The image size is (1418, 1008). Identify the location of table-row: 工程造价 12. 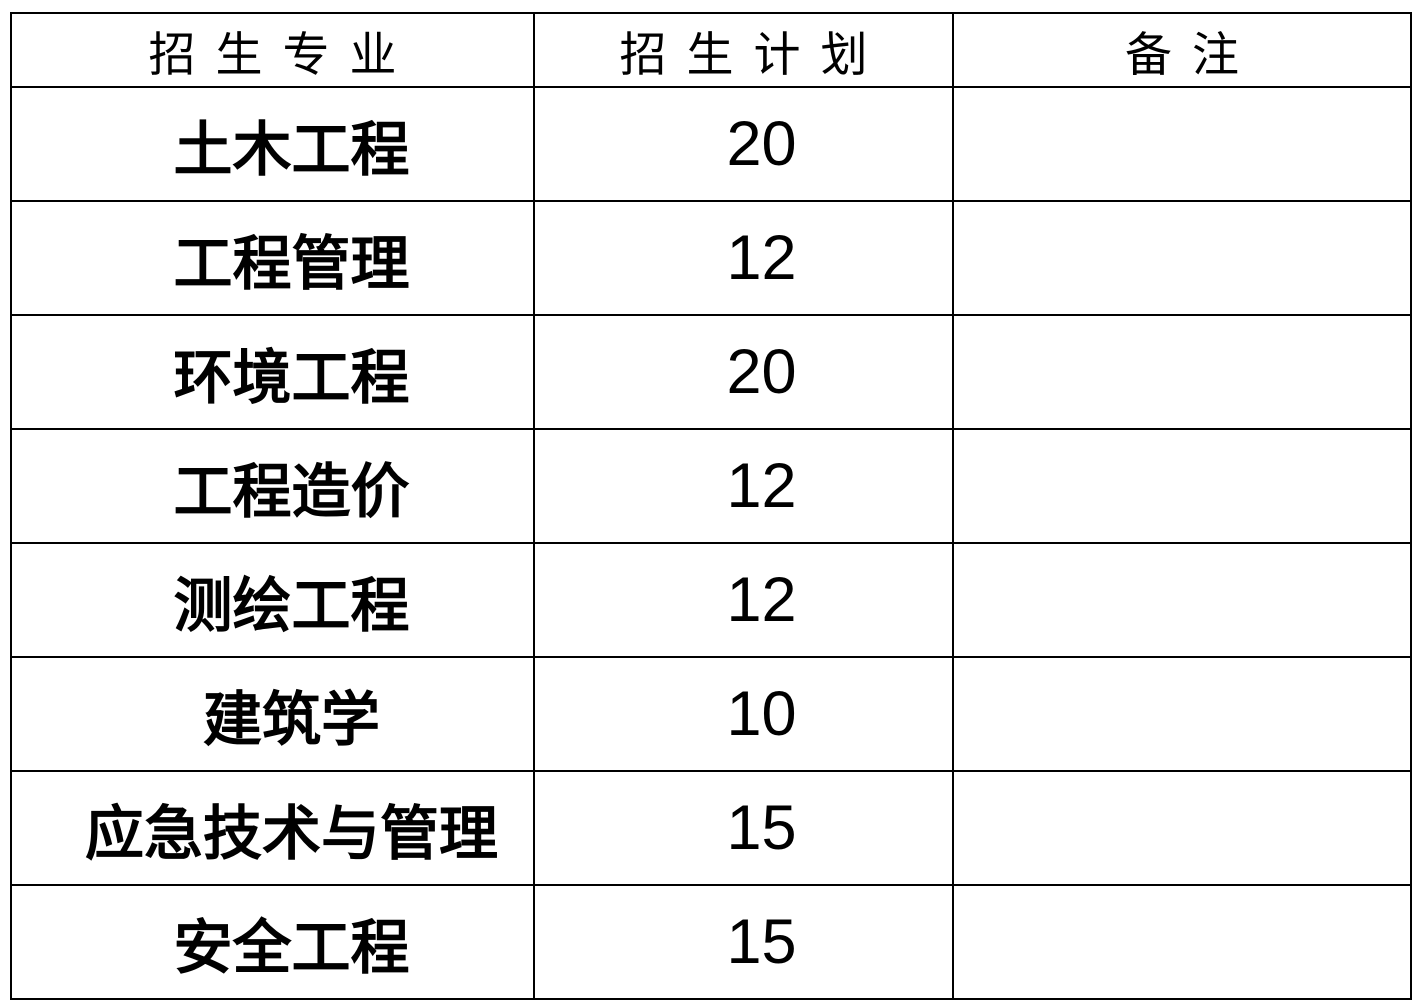
(711, 486).